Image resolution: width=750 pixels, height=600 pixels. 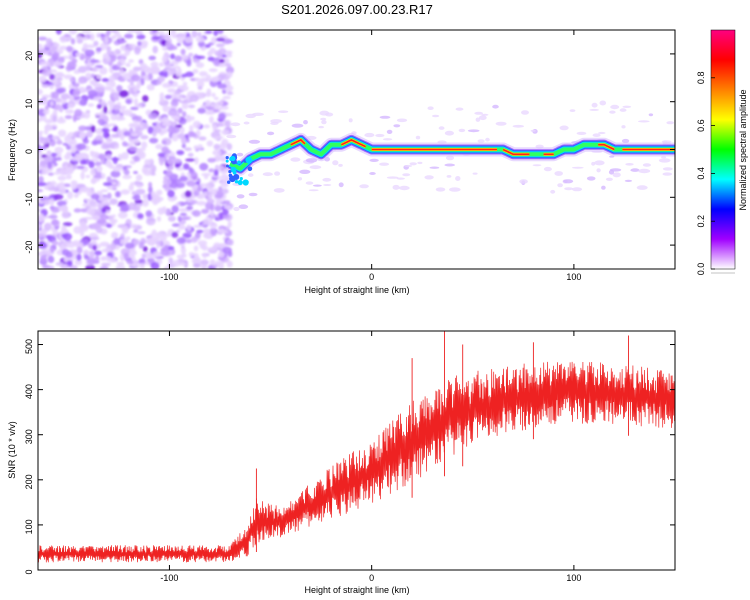 I want to click on x-tick-label: -100, so click(x=169, y=578).